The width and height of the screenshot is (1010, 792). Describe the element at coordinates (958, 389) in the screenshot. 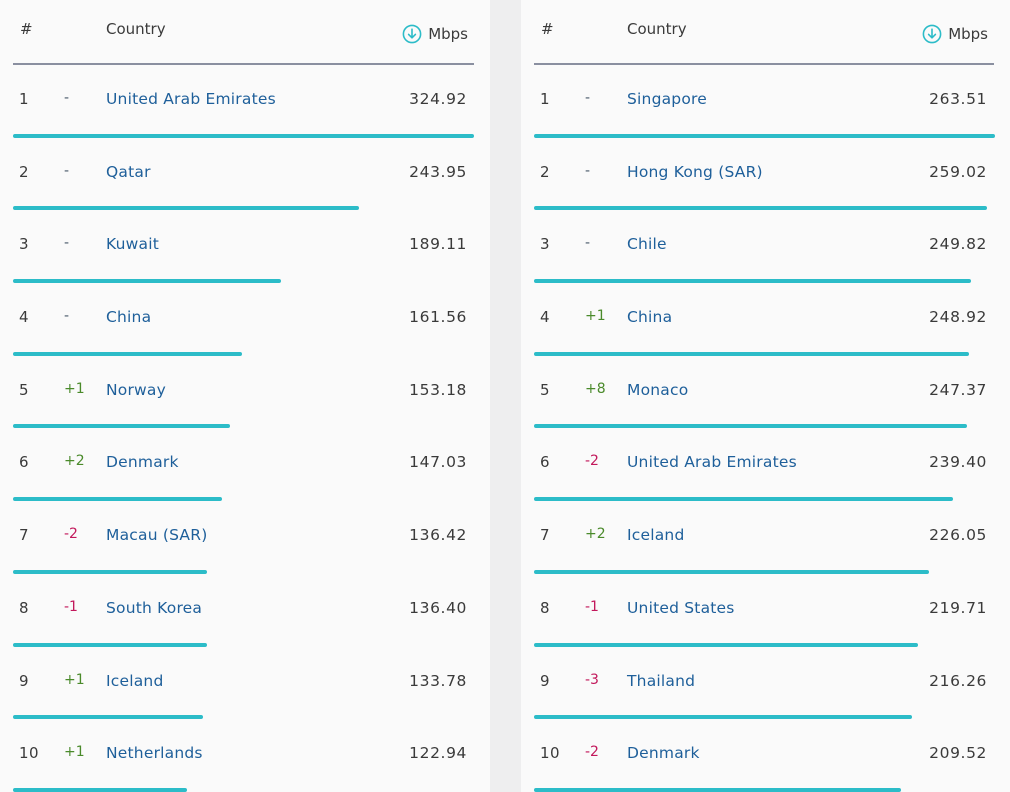

I see `speed-value: 247.37` at that location.